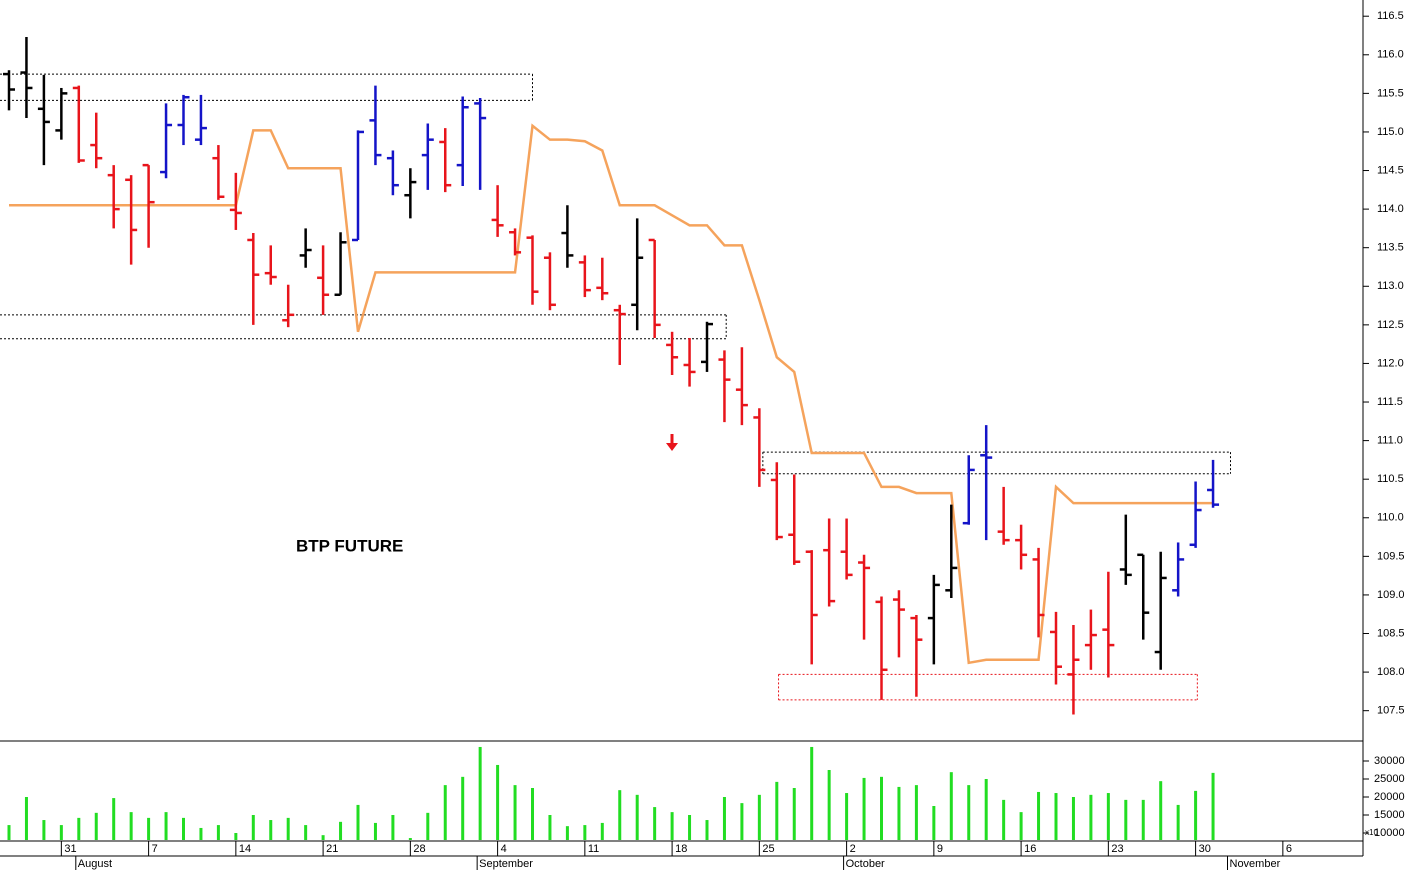 This screenshot has width=1411, height=870. What do you see at coordinates (1390, 248) in the screenshot?
I see `y-tick-label: 113.5` at bounding box center [1390, 248].